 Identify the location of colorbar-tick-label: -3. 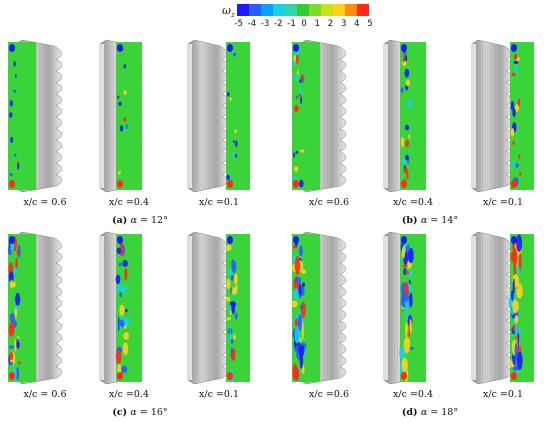
(265, 24).